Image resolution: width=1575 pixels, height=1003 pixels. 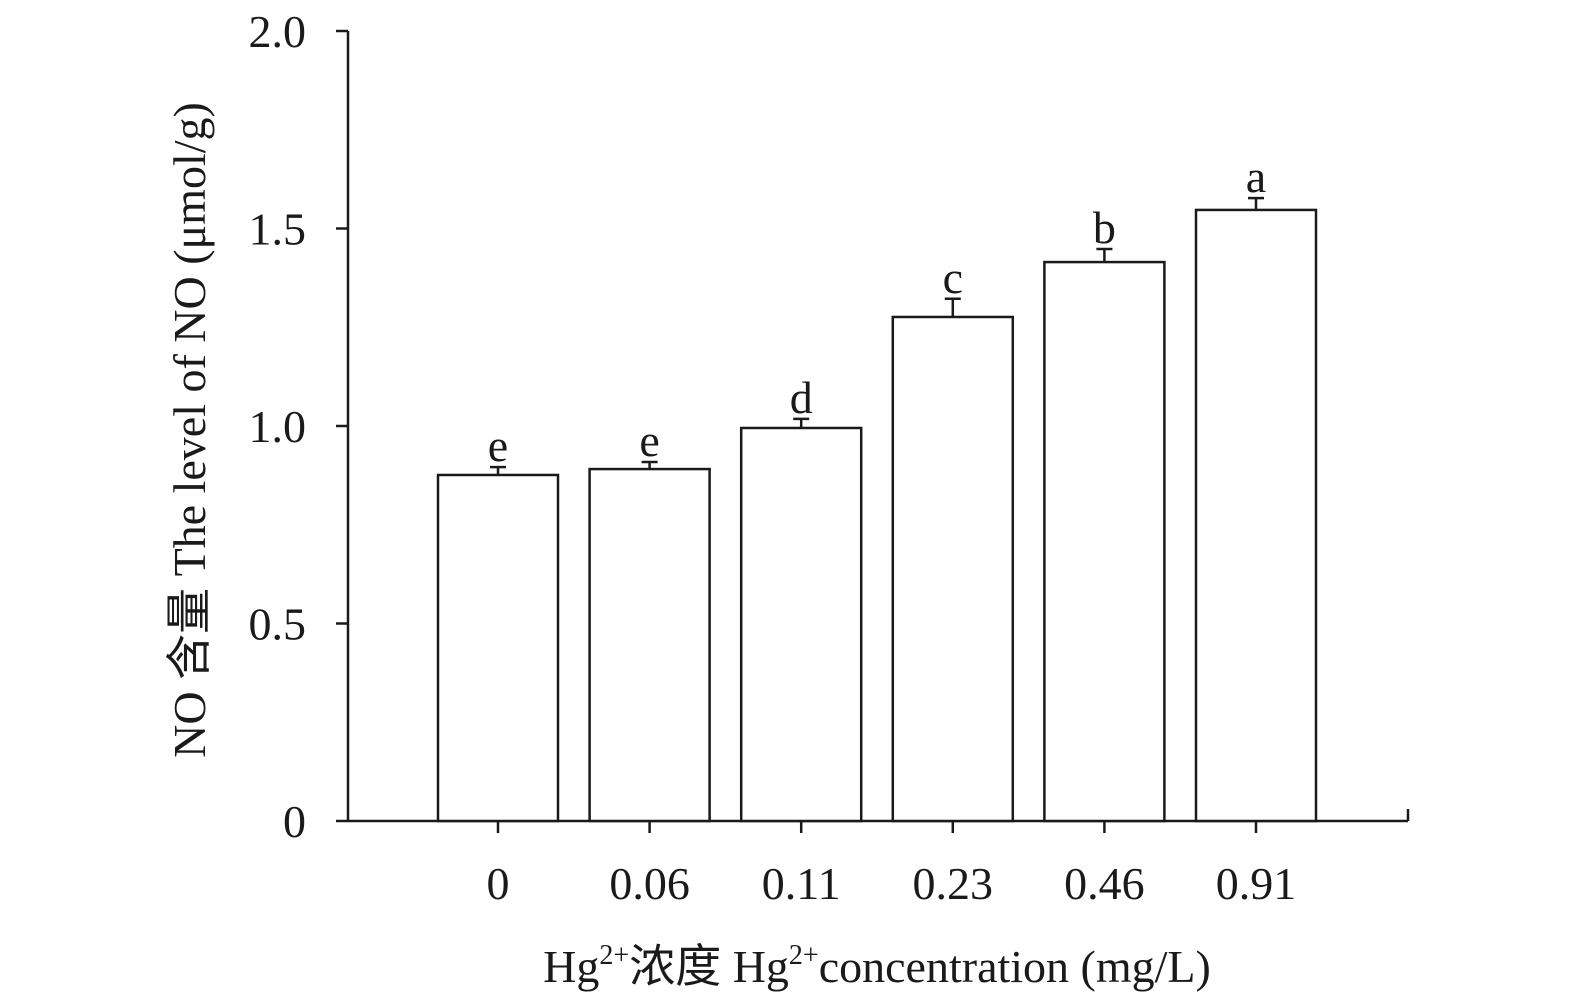 I want to click on x-tick-label: 0.23, so click(x=953, y=883).